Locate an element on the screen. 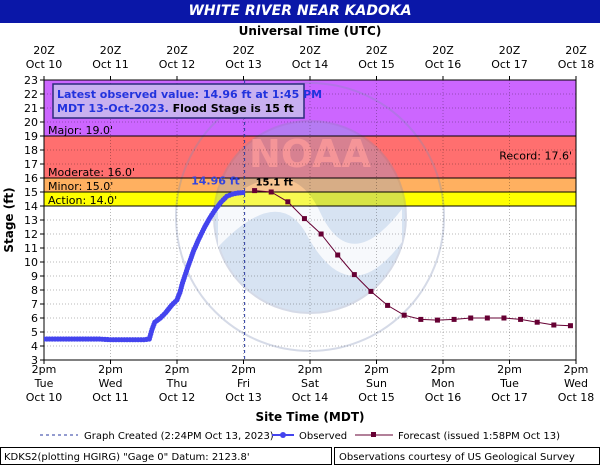 This screenshot has height=465, width=600. y-tick-label: 12 is located at coordinates (31, 234).